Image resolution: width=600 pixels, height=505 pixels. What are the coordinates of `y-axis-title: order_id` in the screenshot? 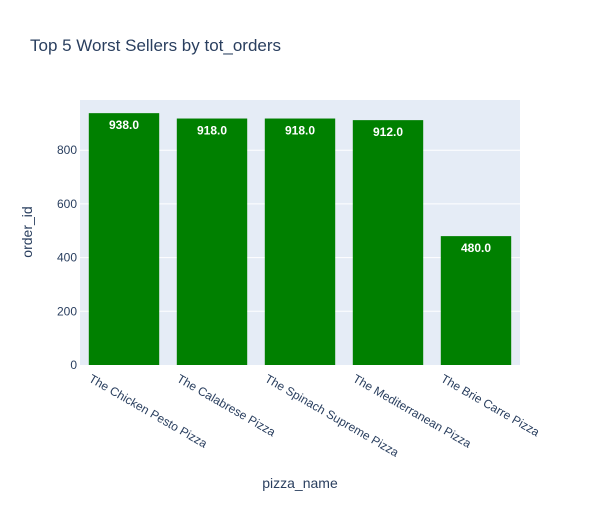 It's located at (27, 231).